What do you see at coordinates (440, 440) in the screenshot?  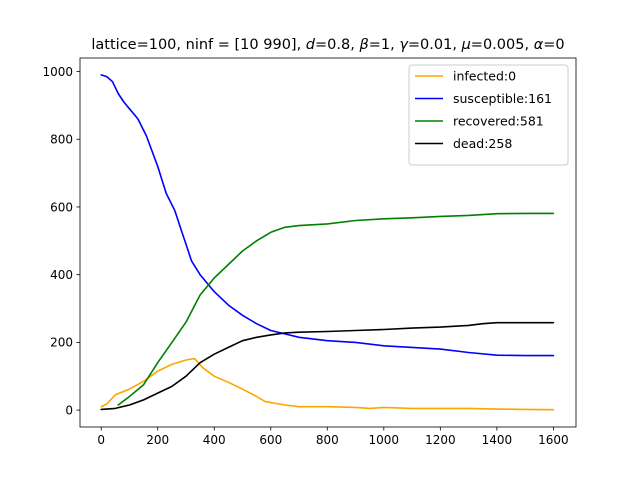 I see `x-tick-label: 1200` at bounding box center [440, 440].